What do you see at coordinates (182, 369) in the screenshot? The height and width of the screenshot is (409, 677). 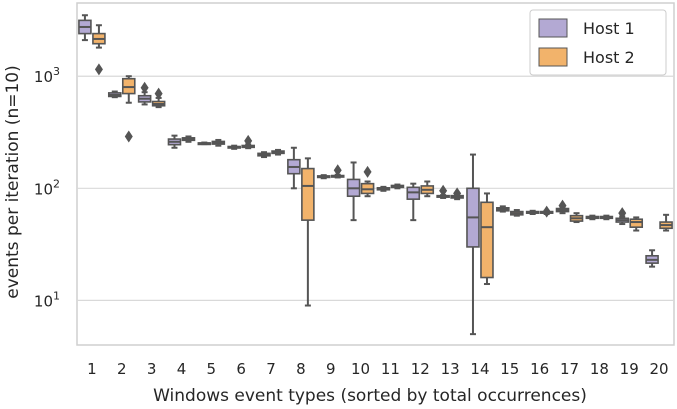 I see `x-tick-label: 4` at bounding box center [182, 369].